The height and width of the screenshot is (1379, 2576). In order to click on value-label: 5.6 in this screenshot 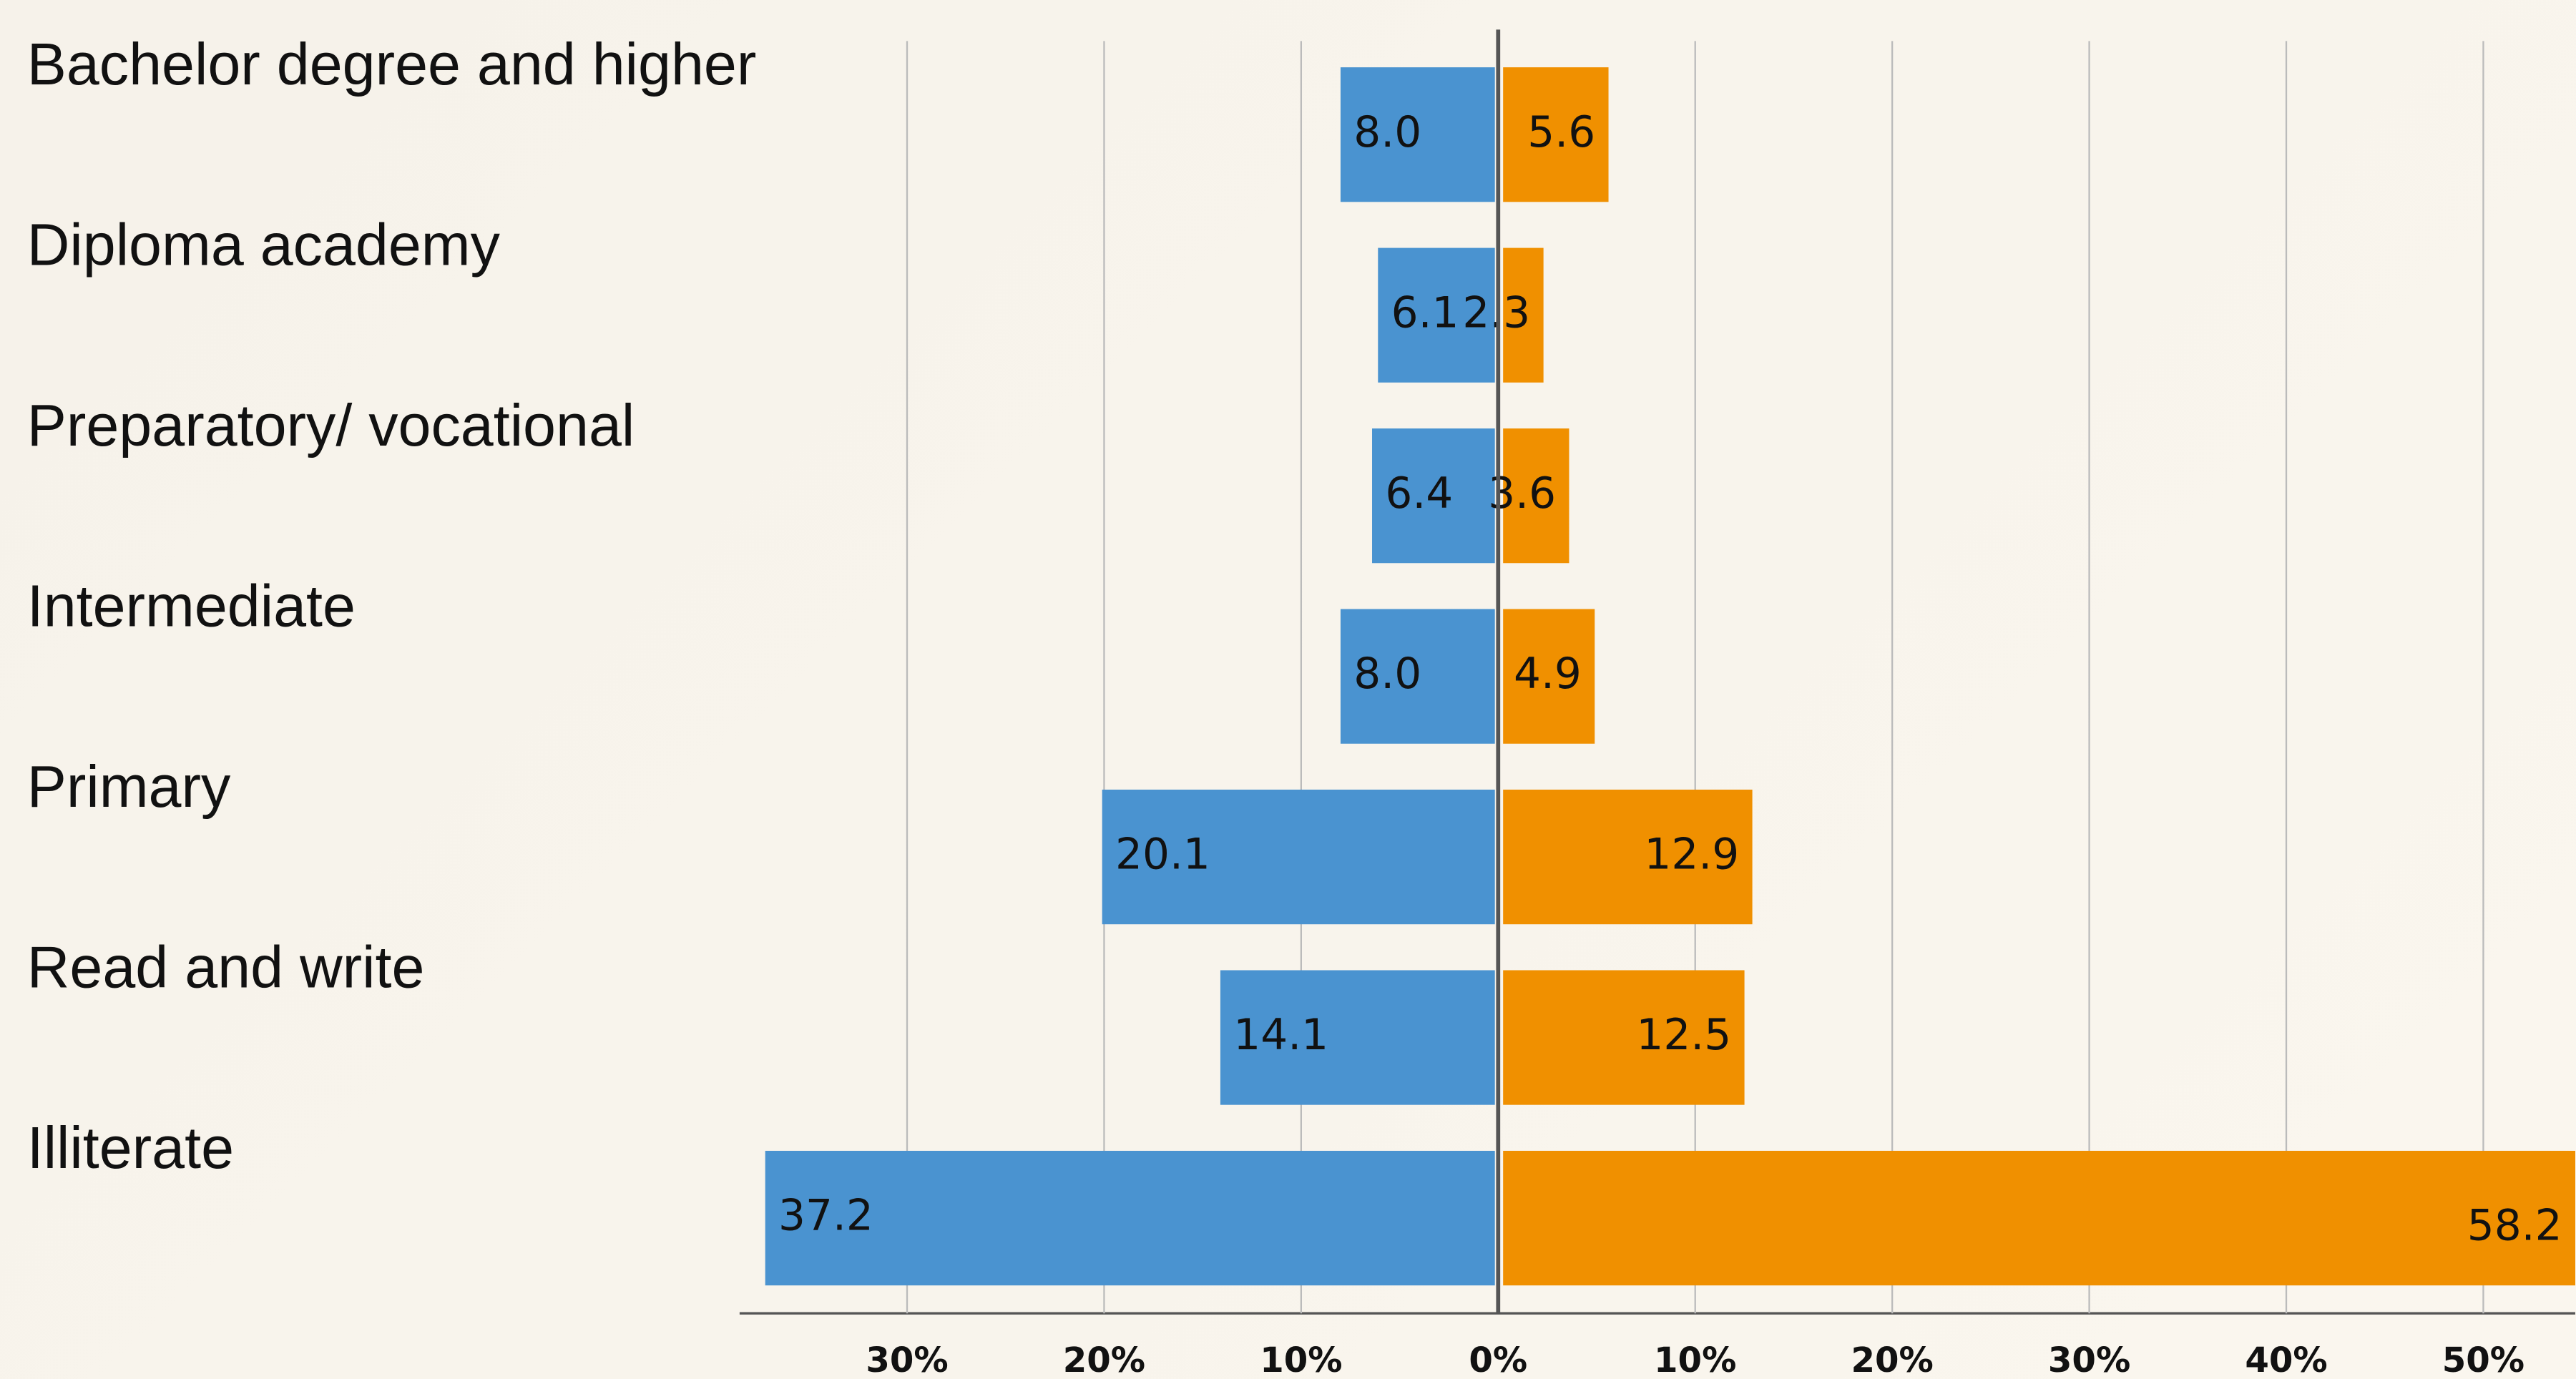, I will do `click(1561, 132)`.